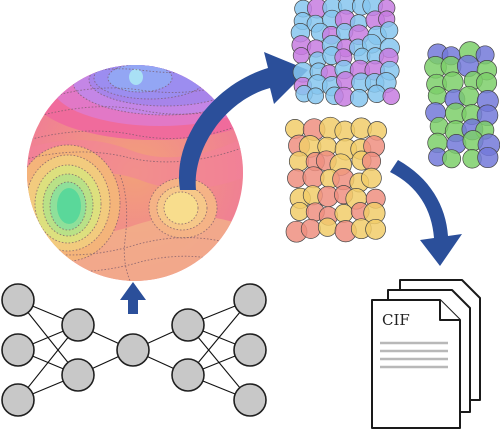 The height and width of the screenshot is (434, 500). What do you see at coordinates (336, 179) in the screenshot?
I see `crystal-yellow-salmon` at bounding box center [336, 179].